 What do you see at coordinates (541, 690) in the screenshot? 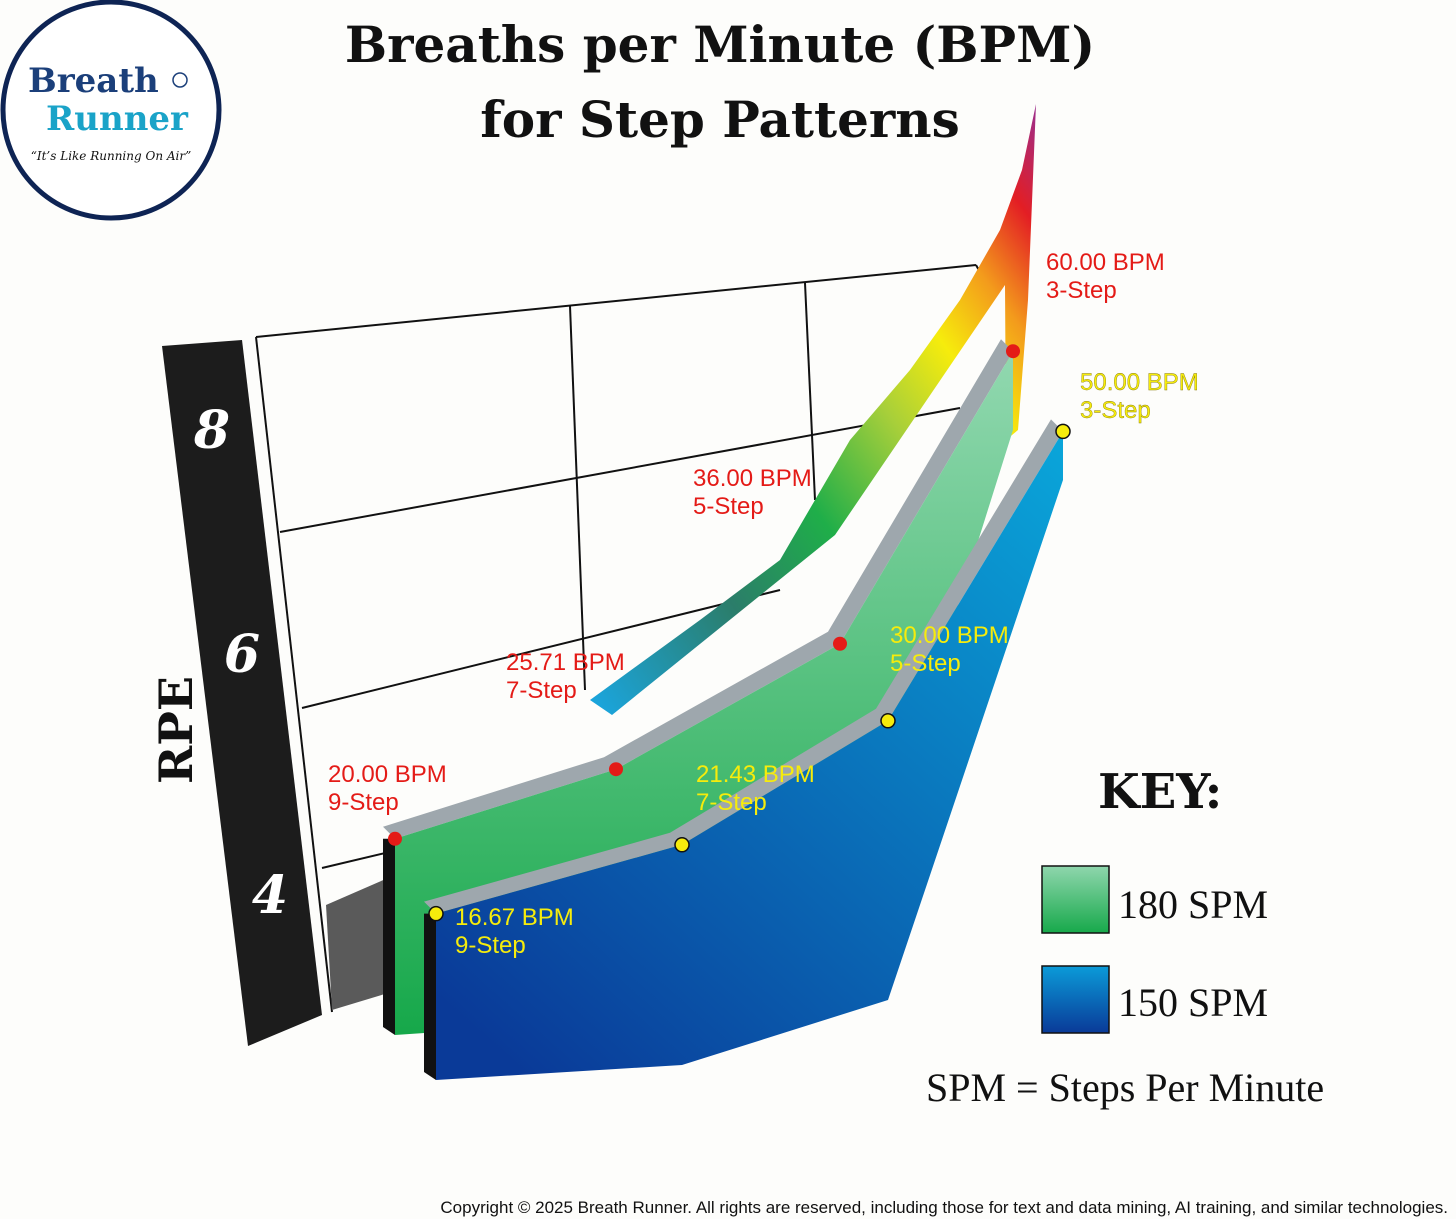
I see `series-0-step-label-1: 7-Step` at bounding box center [541, 690].